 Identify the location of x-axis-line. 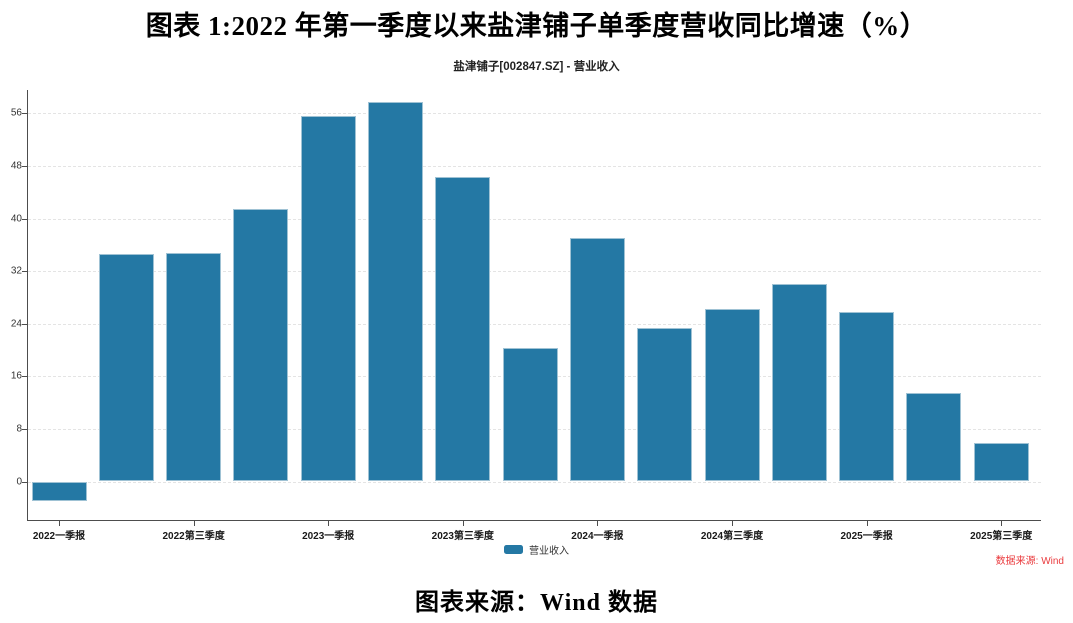
(534, 520).